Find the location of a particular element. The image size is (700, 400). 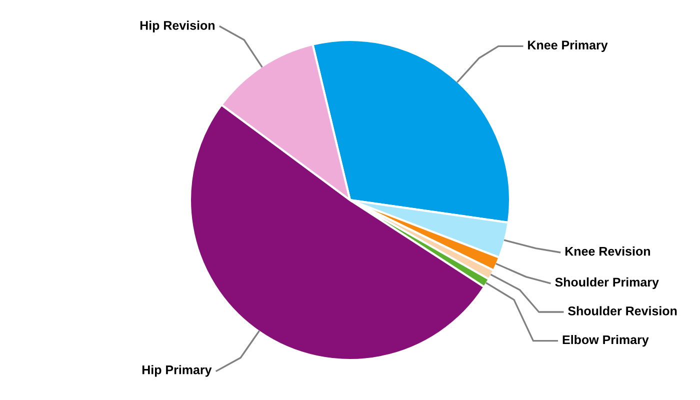

slice-label: Knee Revision is located at coordinates (607, 251).